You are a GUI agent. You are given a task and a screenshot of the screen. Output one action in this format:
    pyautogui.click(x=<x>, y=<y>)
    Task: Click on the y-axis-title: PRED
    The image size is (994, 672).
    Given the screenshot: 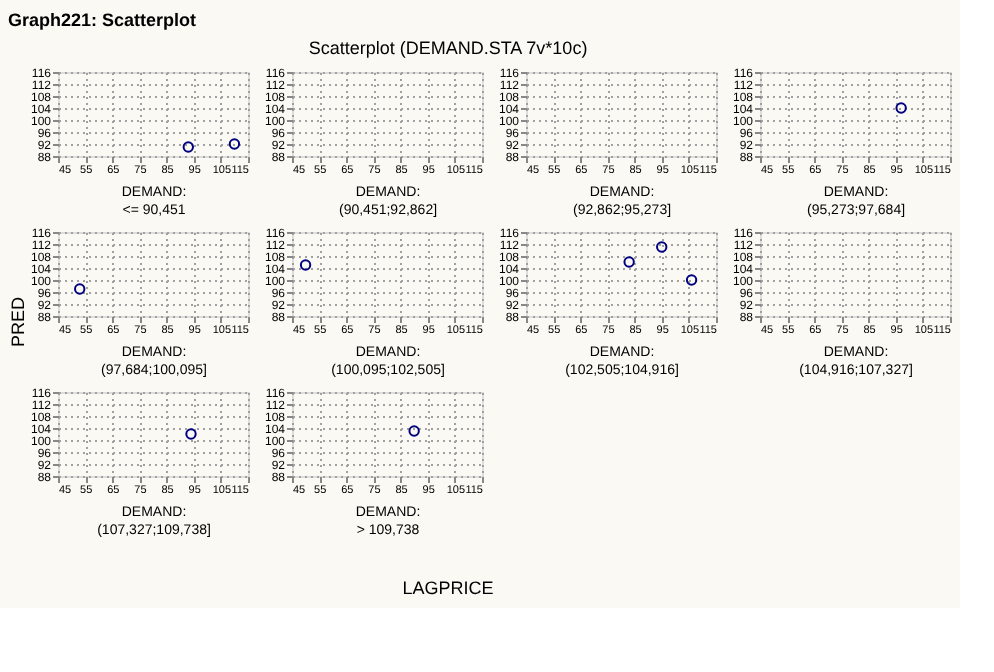 What is the action you would take?
    pyautogui.click(x=18, y=322)
    